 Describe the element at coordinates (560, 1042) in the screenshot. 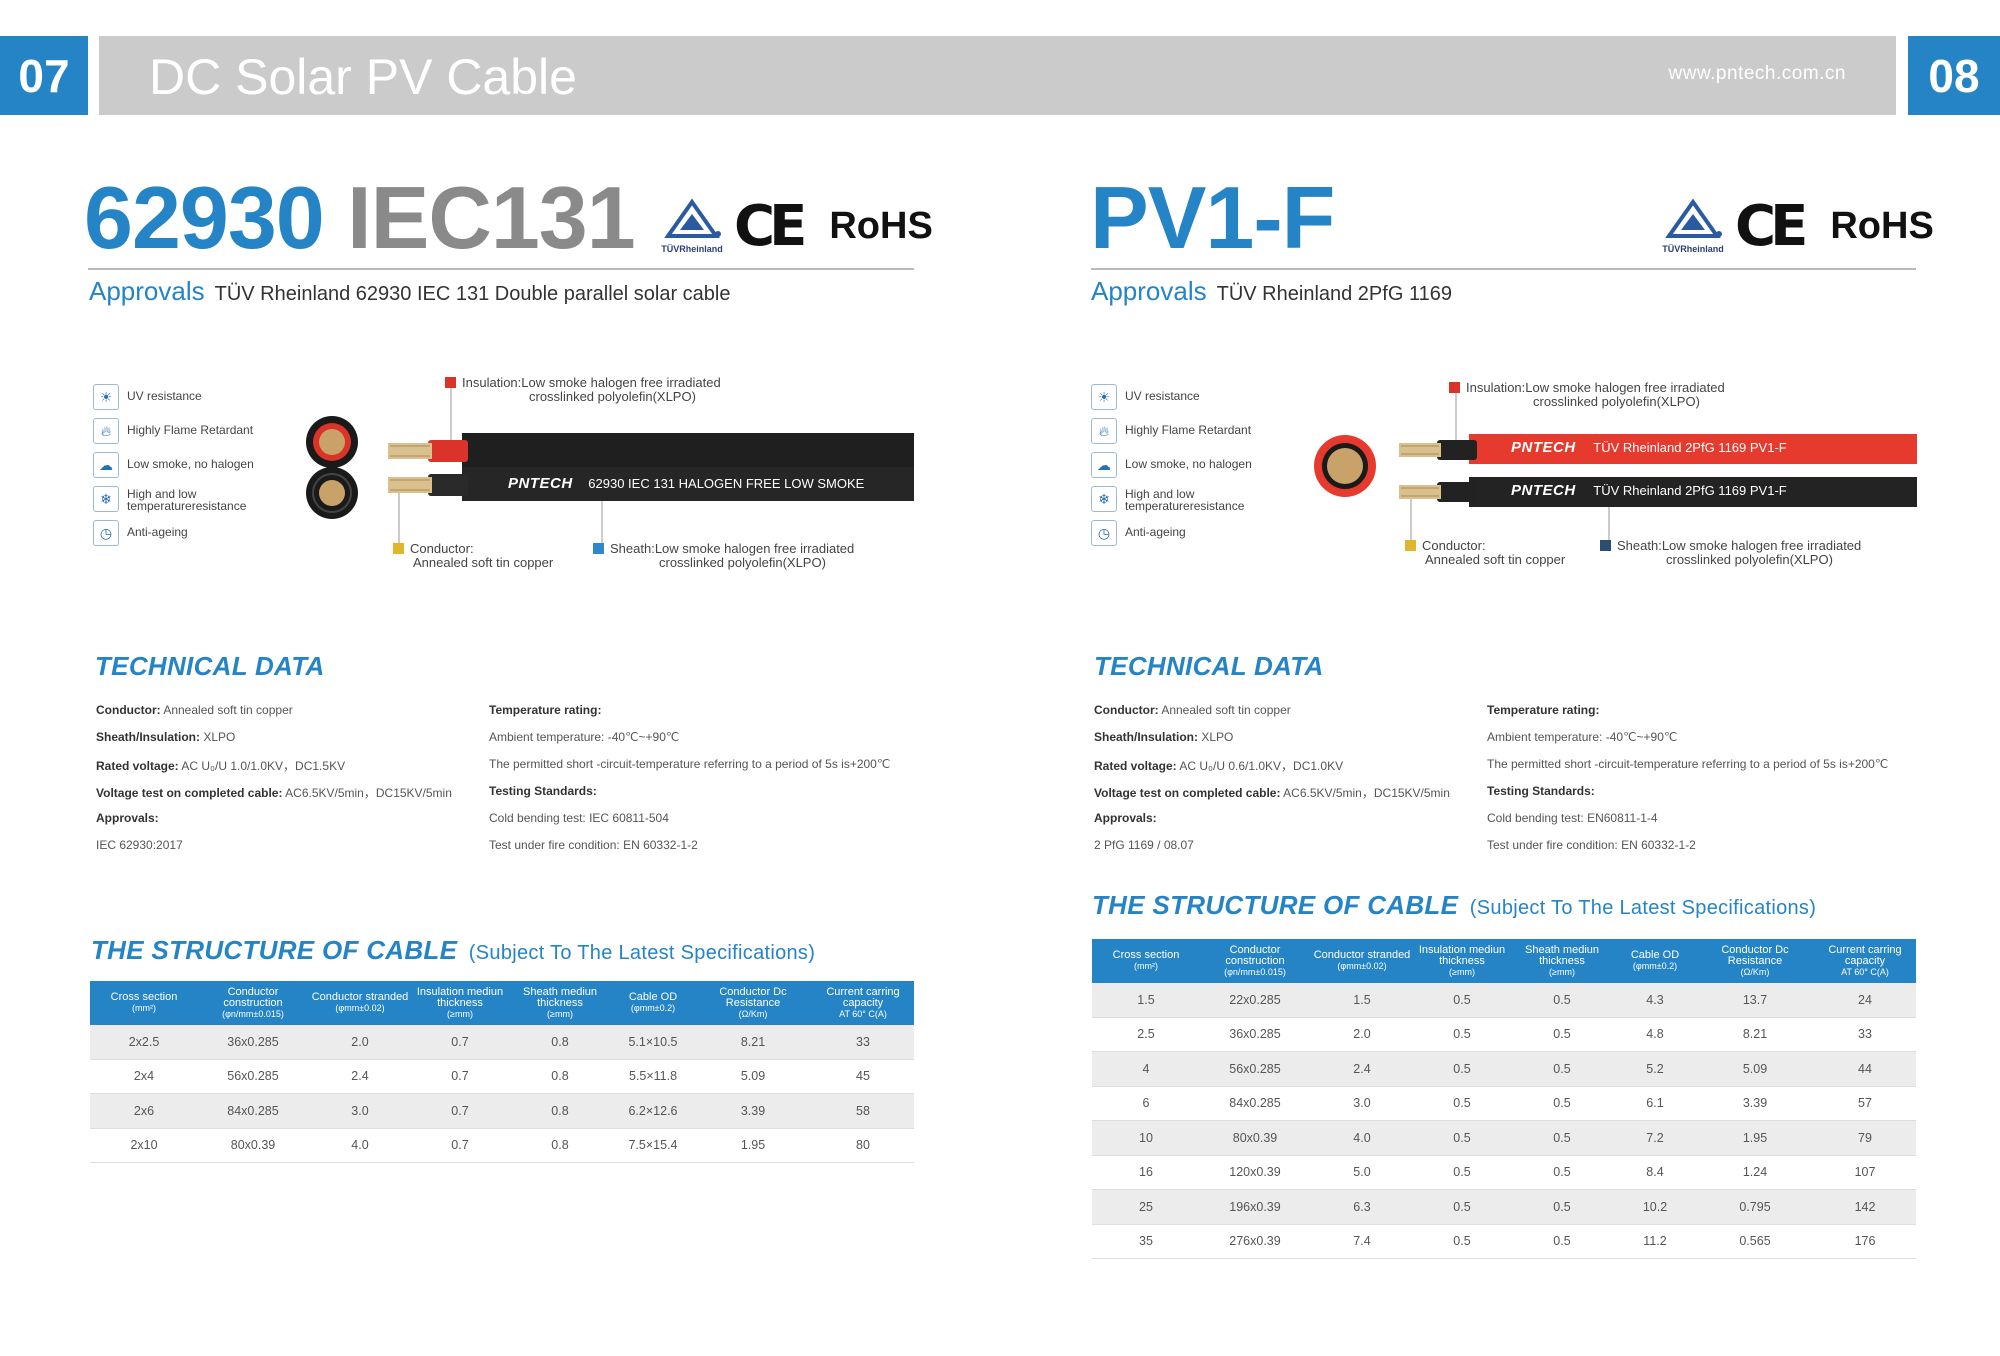

I see `table-cell: 0.8` at that location.